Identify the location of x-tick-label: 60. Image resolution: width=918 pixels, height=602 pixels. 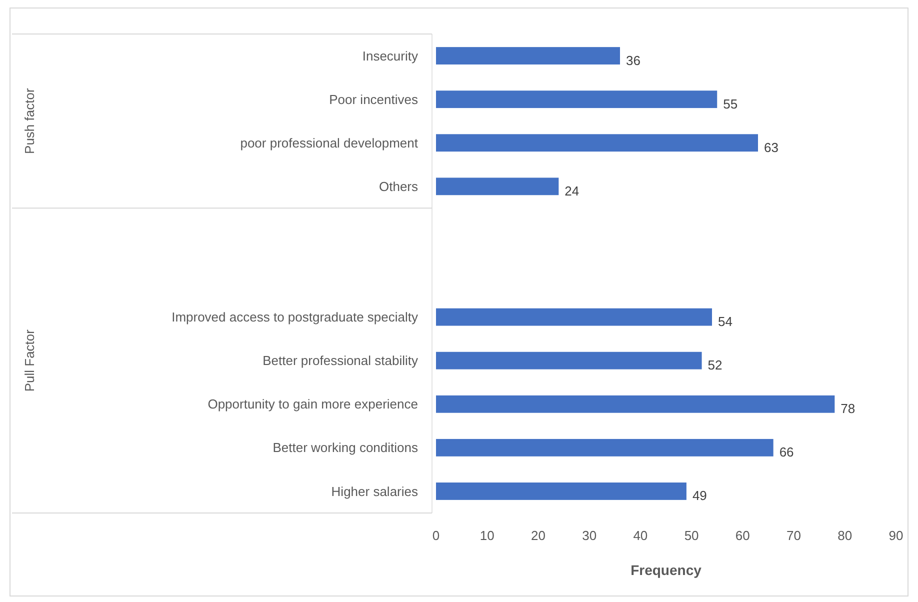
(742, 535).